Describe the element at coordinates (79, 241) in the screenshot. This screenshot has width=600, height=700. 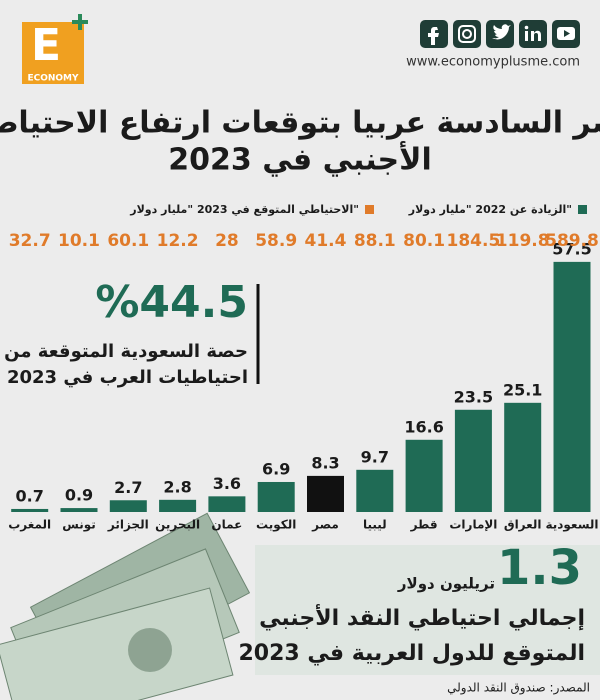
I see `reserve-value: 10.1` at that location.